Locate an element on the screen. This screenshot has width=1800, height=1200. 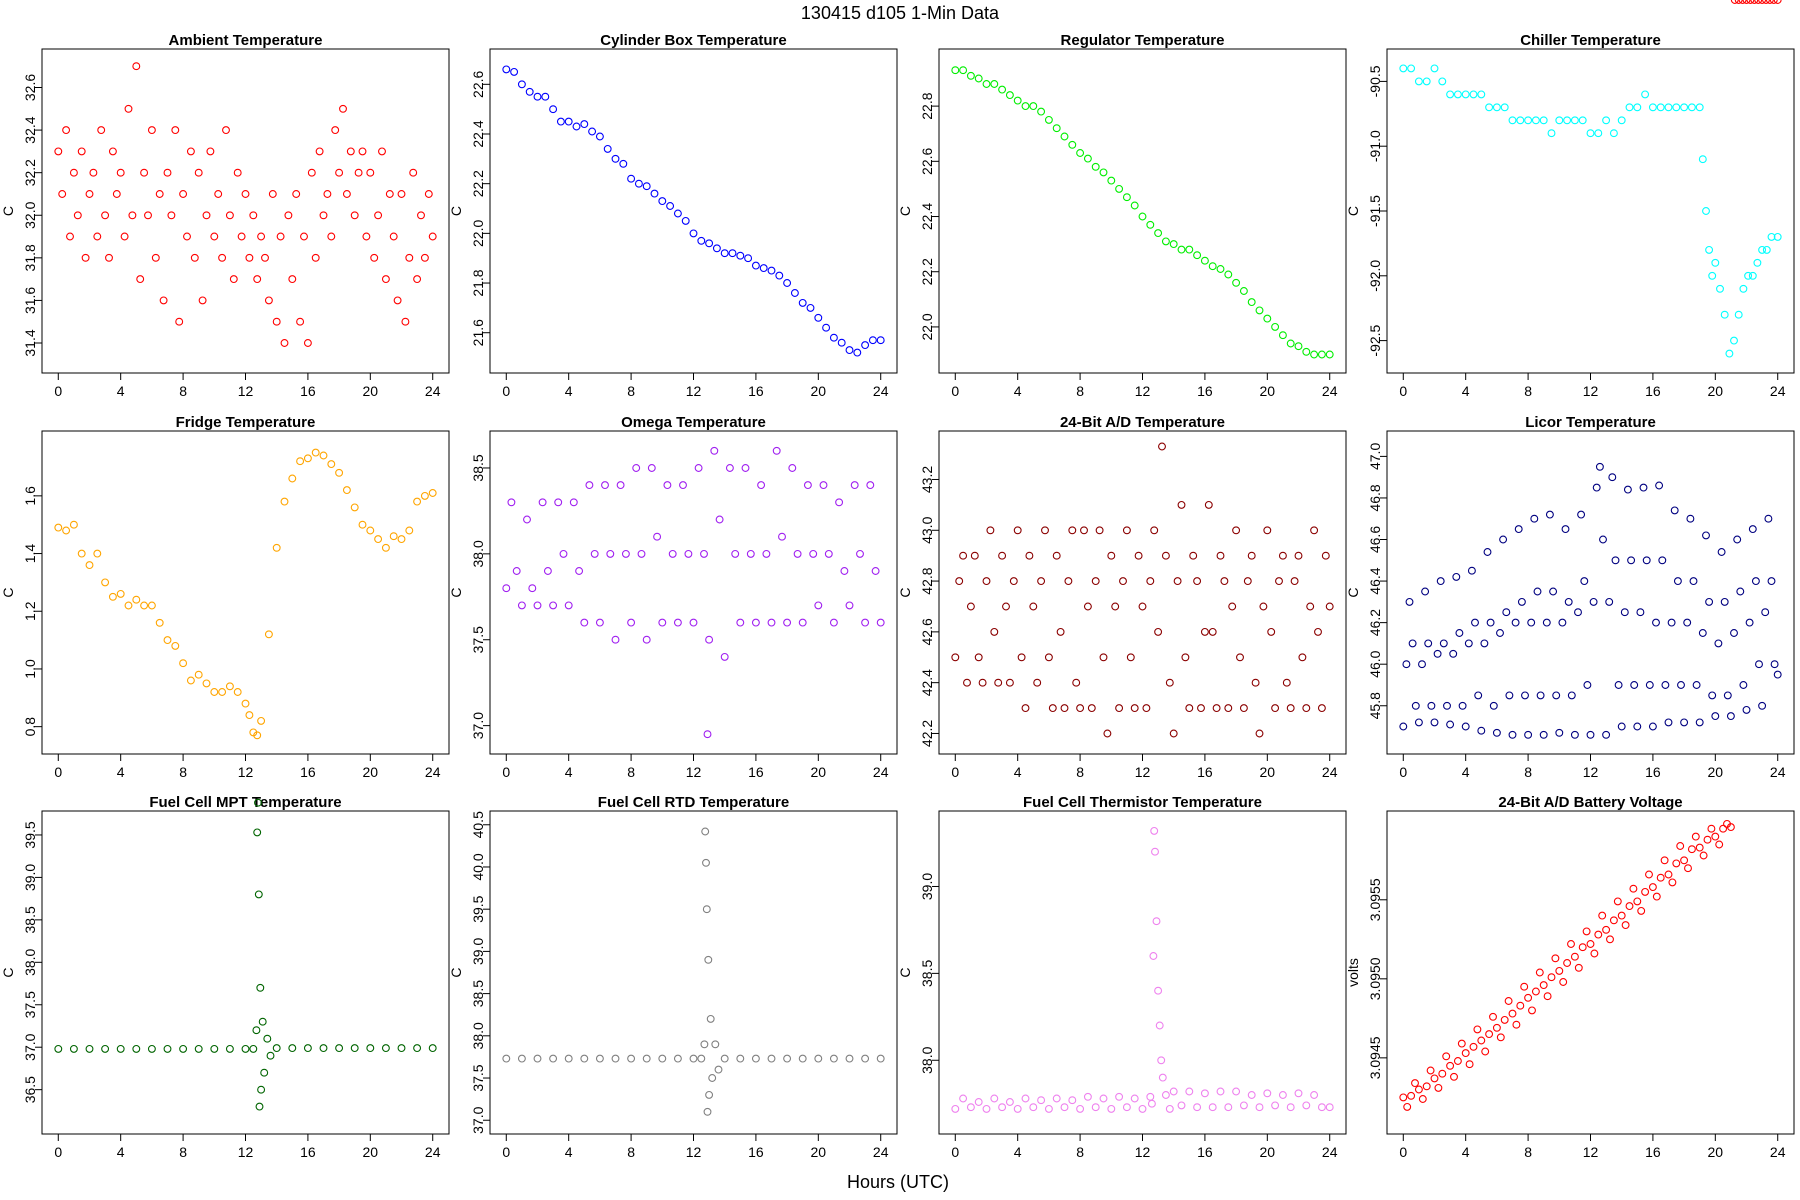
chiller-temperature-title: Chiller Temperature is located at coordinates (1590, 40).